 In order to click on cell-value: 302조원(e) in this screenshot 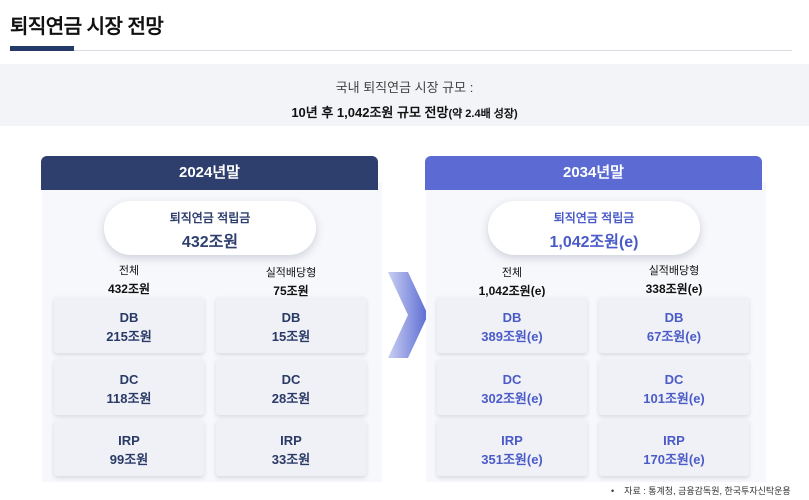, I will do `click(512, 398)`.